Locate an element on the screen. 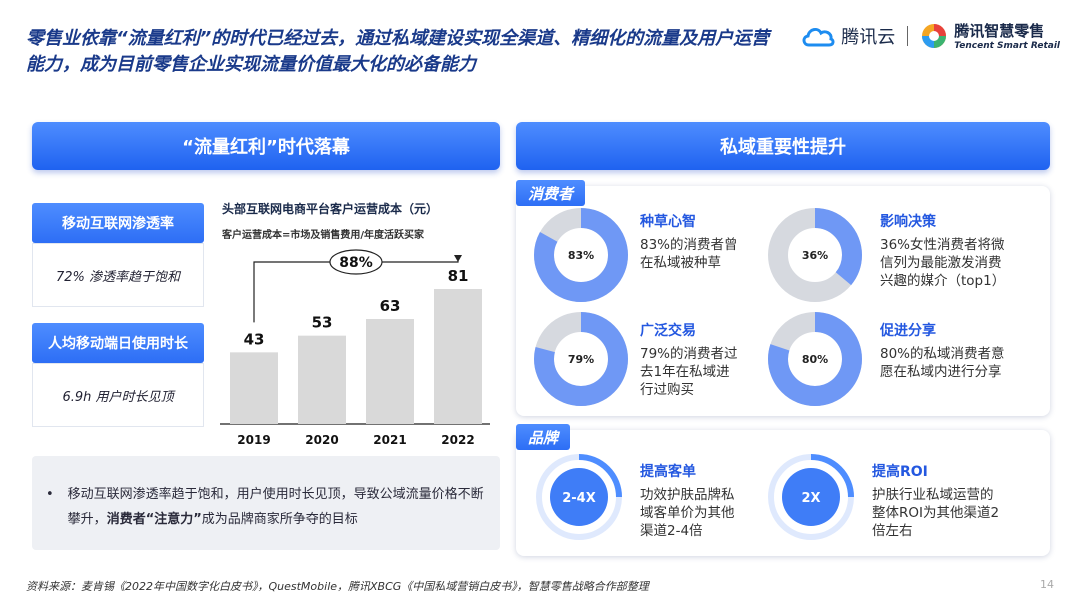 The image size is (1080, 608). tencent-cloud-logo: 腾讯云 is located at coordinates (848, 36).